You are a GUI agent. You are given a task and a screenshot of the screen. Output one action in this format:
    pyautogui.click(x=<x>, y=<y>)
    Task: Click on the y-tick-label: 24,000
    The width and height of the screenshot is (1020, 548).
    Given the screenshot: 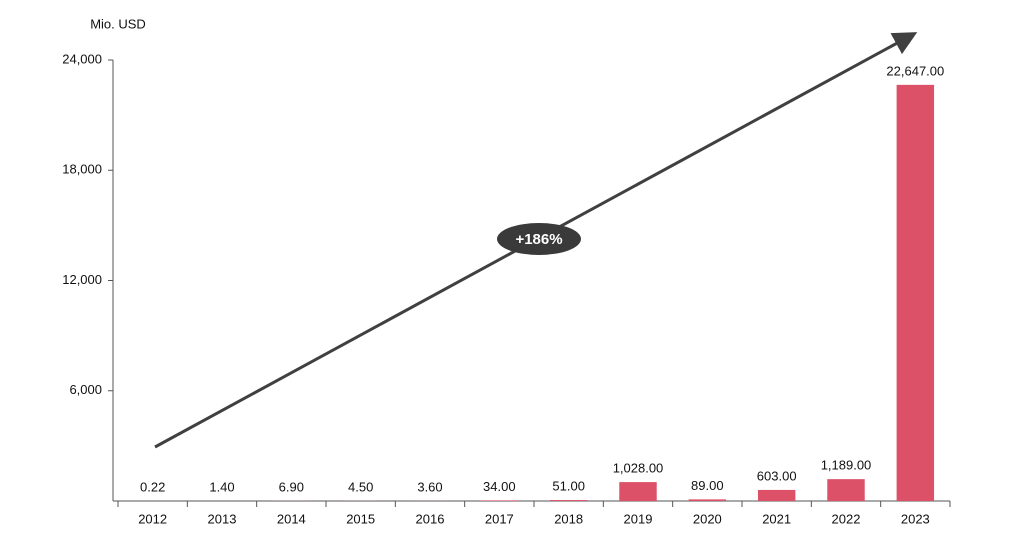 What is the action you would take?
    pyautogui.click(x=82, y=58)
    